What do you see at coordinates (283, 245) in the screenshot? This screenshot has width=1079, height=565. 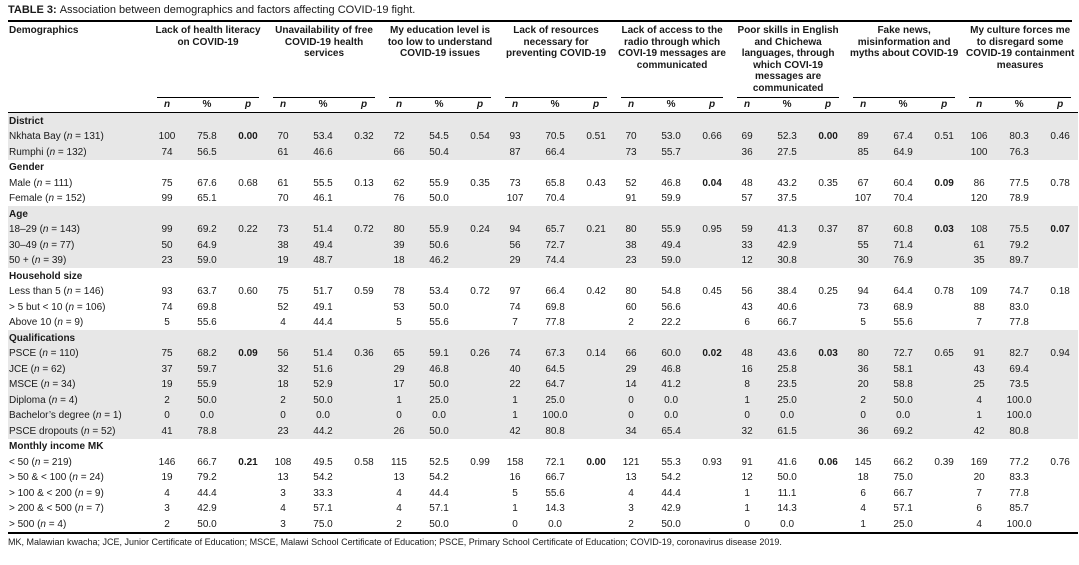 I see `cell-n: 38` at bounding box center [283, 245].